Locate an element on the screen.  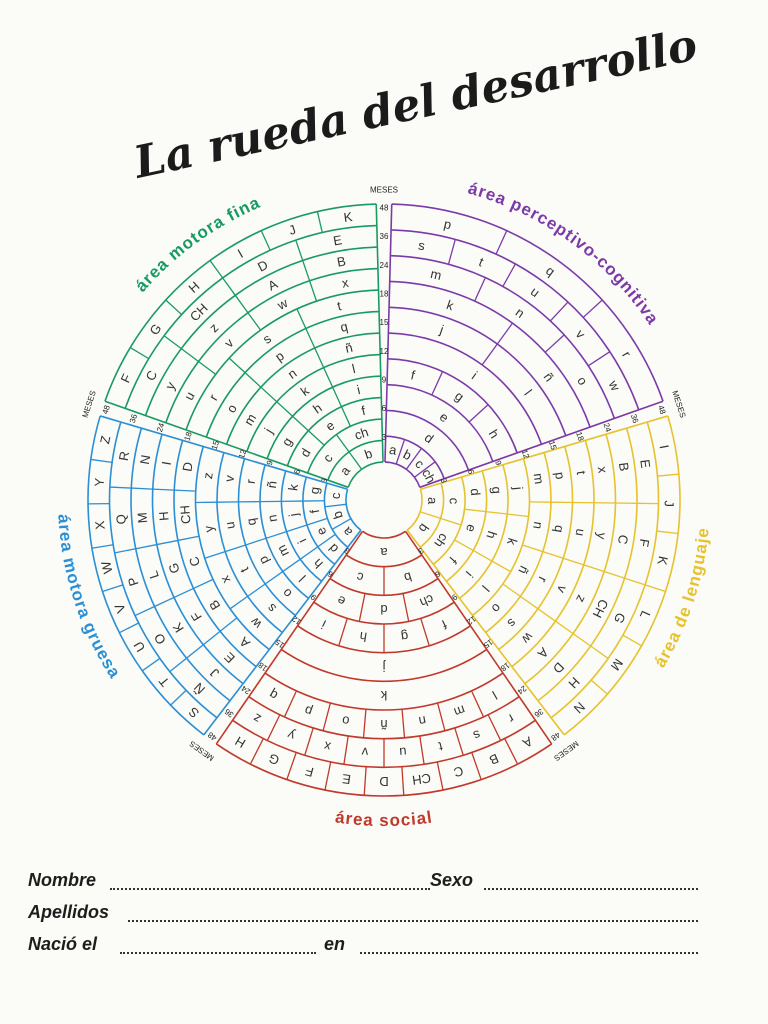
apellidos-field is located at coordinates (413, 914).